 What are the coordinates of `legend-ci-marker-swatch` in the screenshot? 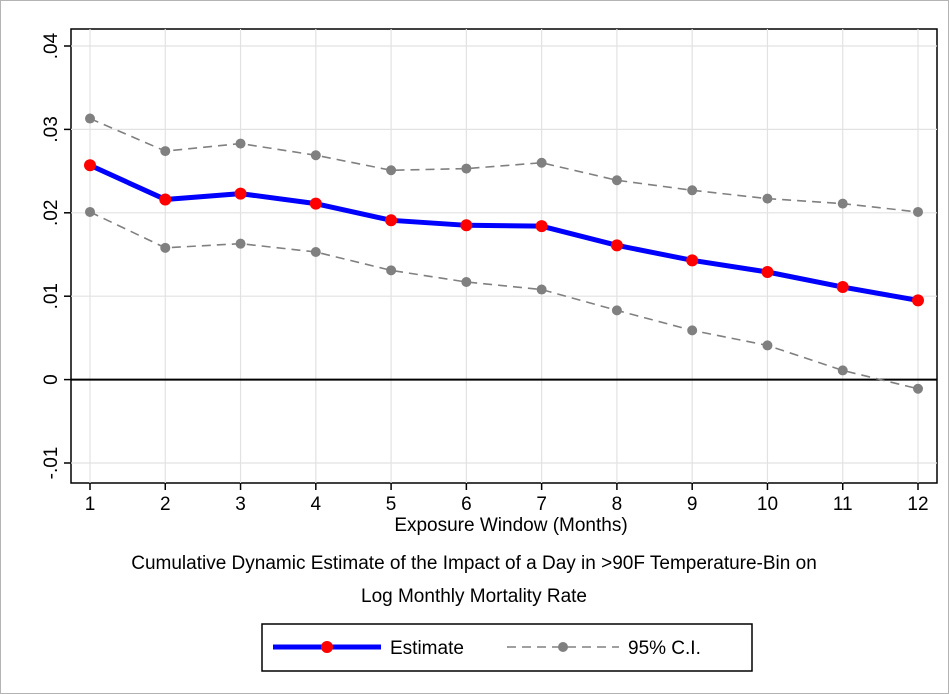 It's located at (563, 647).